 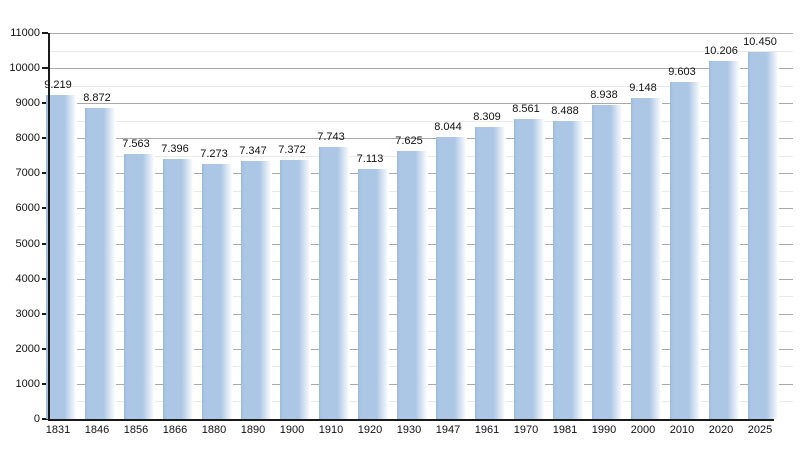 I want to click on x-axis-label: 1990, so click(x=604, y=430).